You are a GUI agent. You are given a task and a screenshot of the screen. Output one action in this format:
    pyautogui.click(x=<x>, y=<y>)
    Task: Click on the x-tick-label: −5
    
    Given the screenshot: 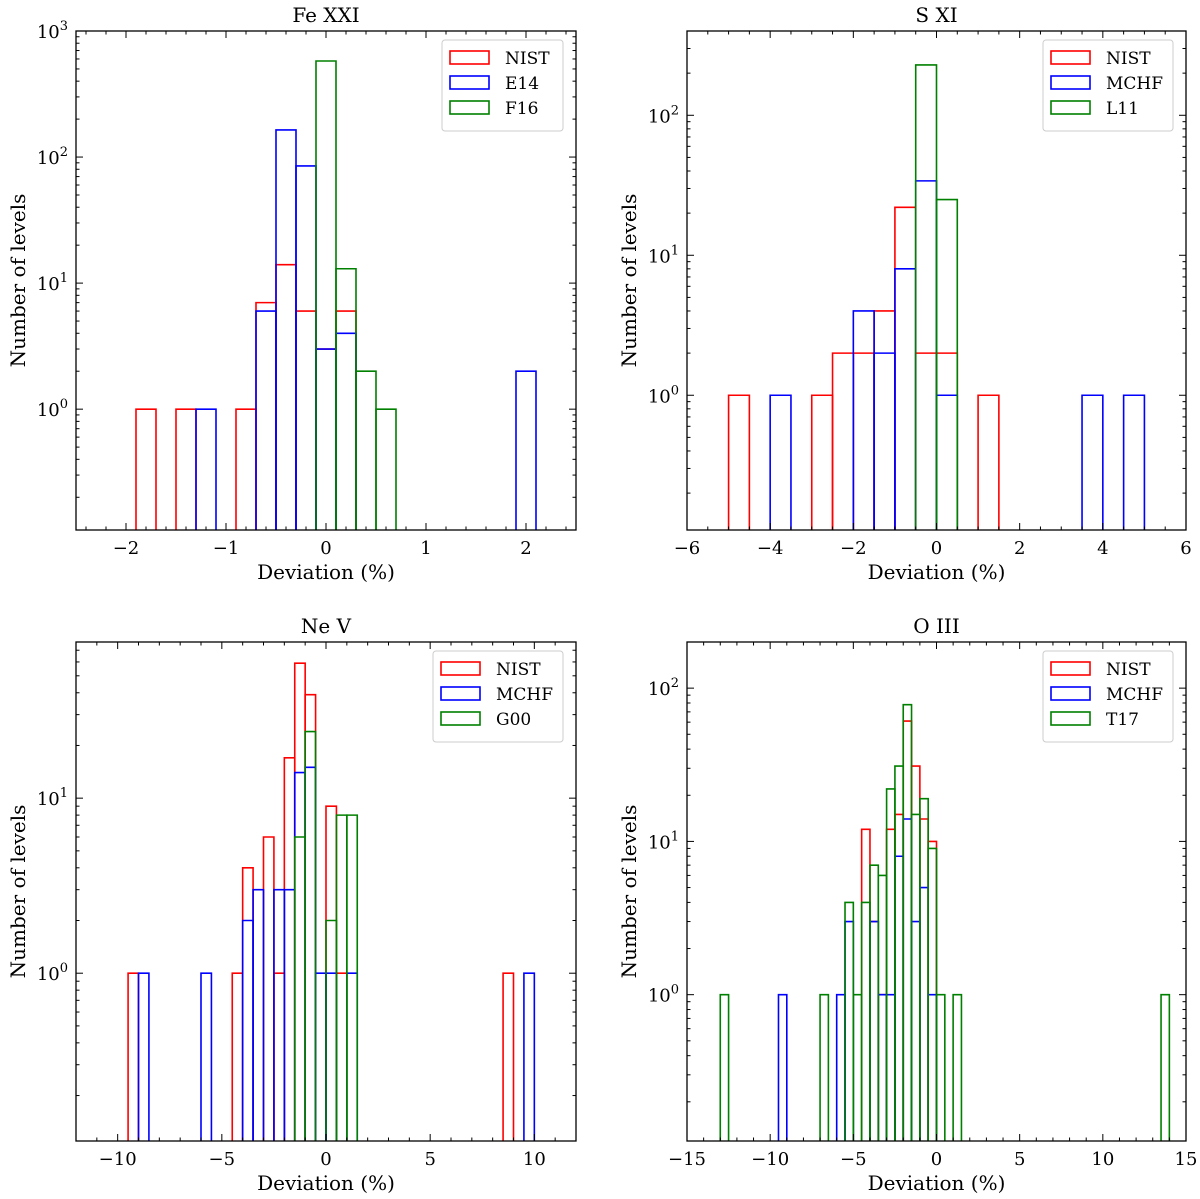 What is the action you would take?
    pyautogui.click(x=222, y=1159)
    